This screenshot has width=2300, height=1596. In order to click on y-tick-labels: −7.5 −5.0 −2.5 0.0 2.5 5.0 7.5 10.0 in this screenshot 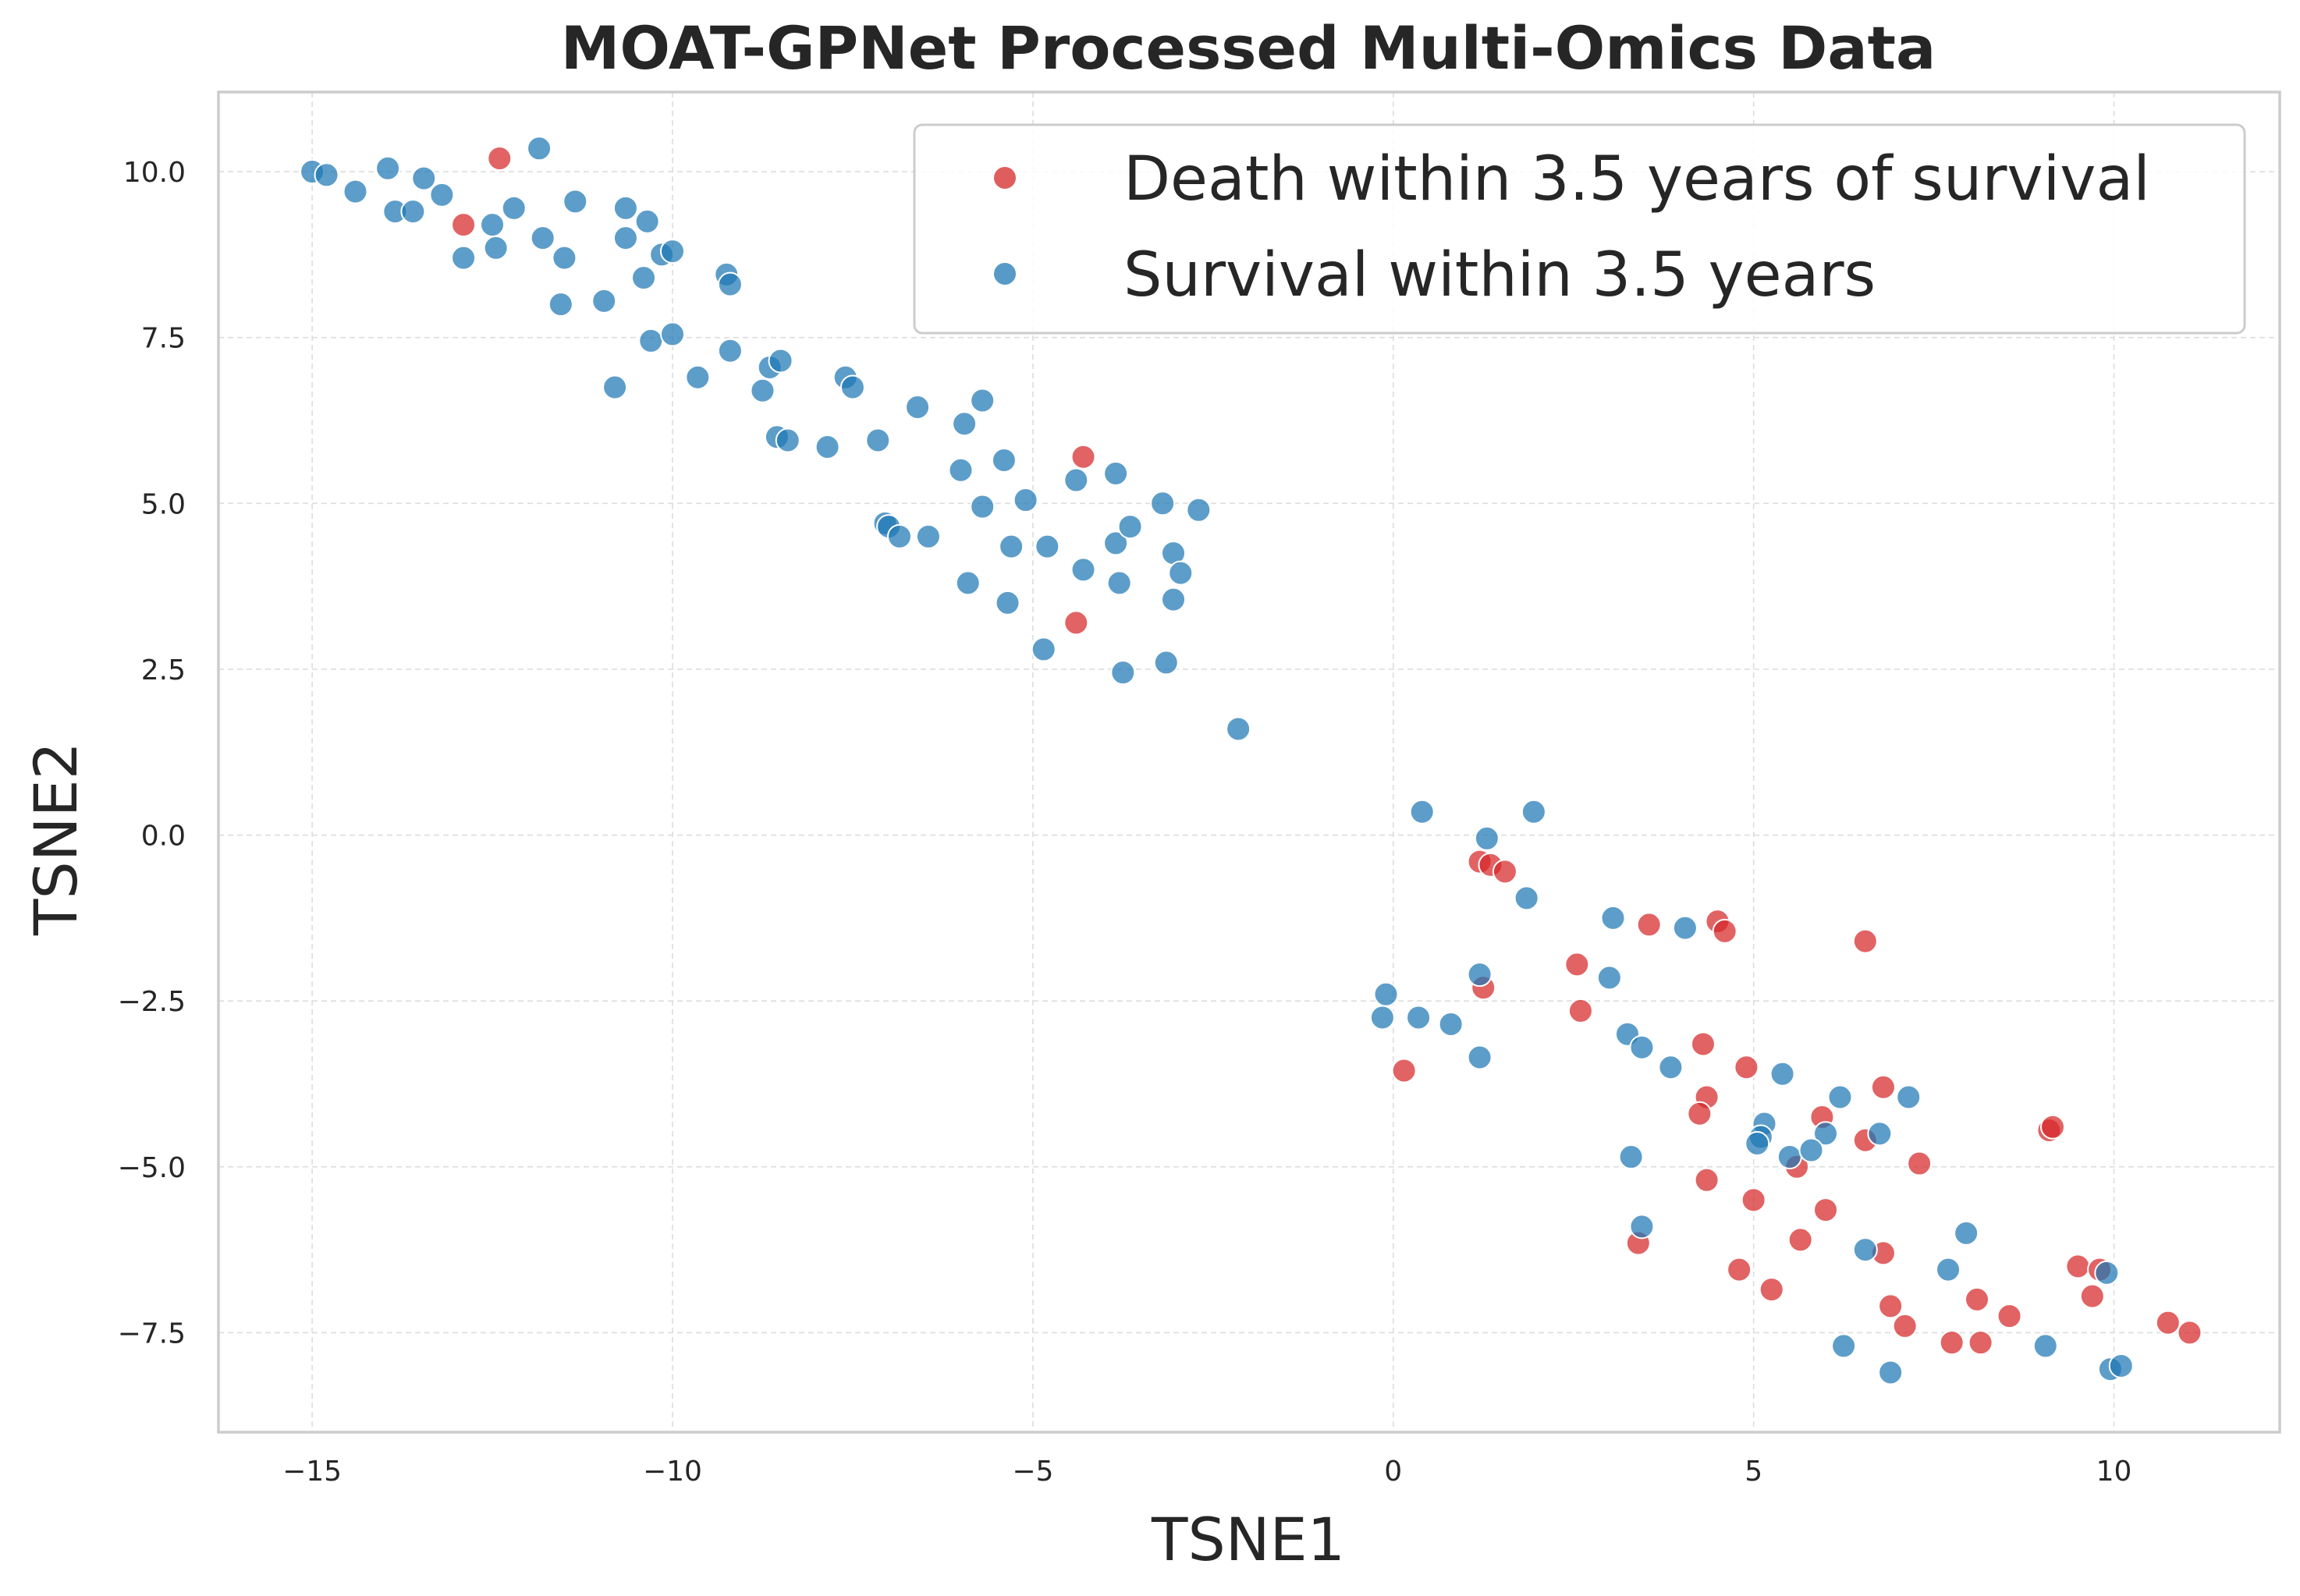, I will do `click(152, 753)`.